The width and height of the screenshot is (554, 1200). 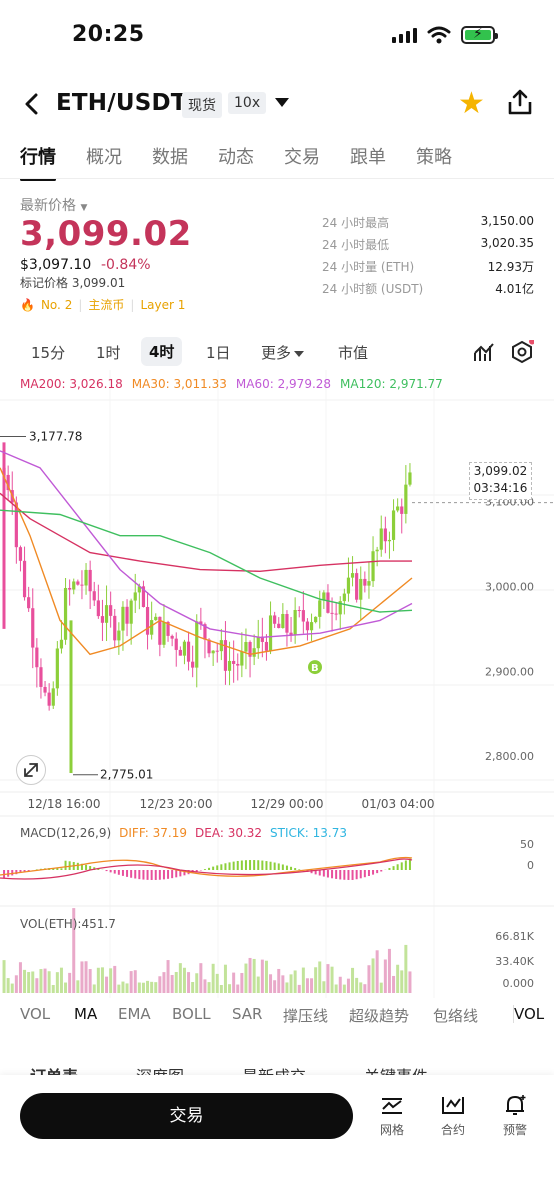 What do you see at coordinates (500, 481) in the screenshot?
I see `current-price-box: 3,099.02 03:34:16` at bounding box center [500, 481].